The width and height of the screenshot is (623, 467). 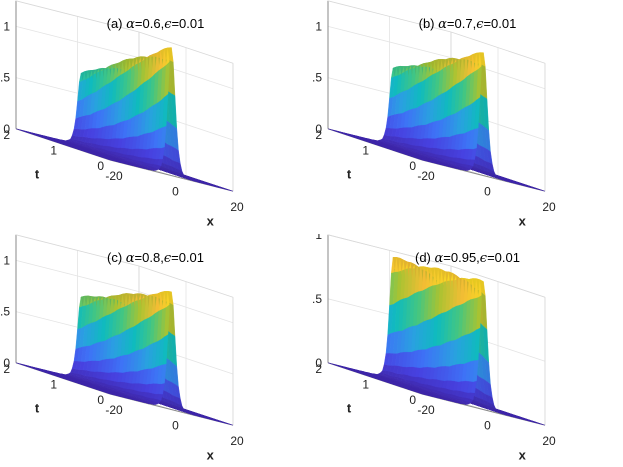 I want to click on title-part: (b), so click(x=429, y=23).